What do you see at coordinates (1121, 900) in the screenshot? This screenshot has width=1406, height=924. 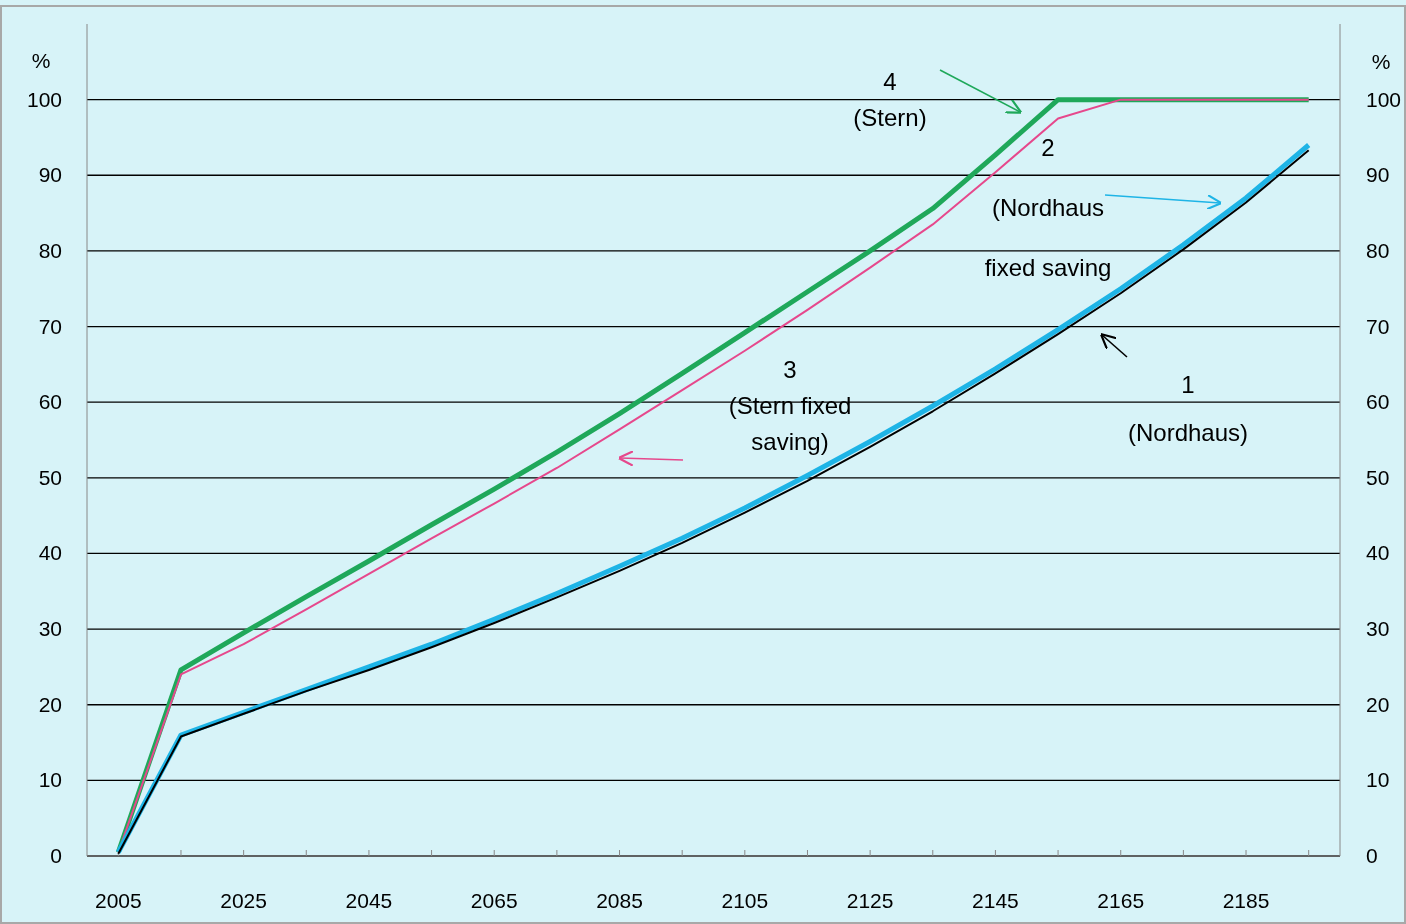 I see `x-tick-label: 2165` at bounding box center [1121, 900].